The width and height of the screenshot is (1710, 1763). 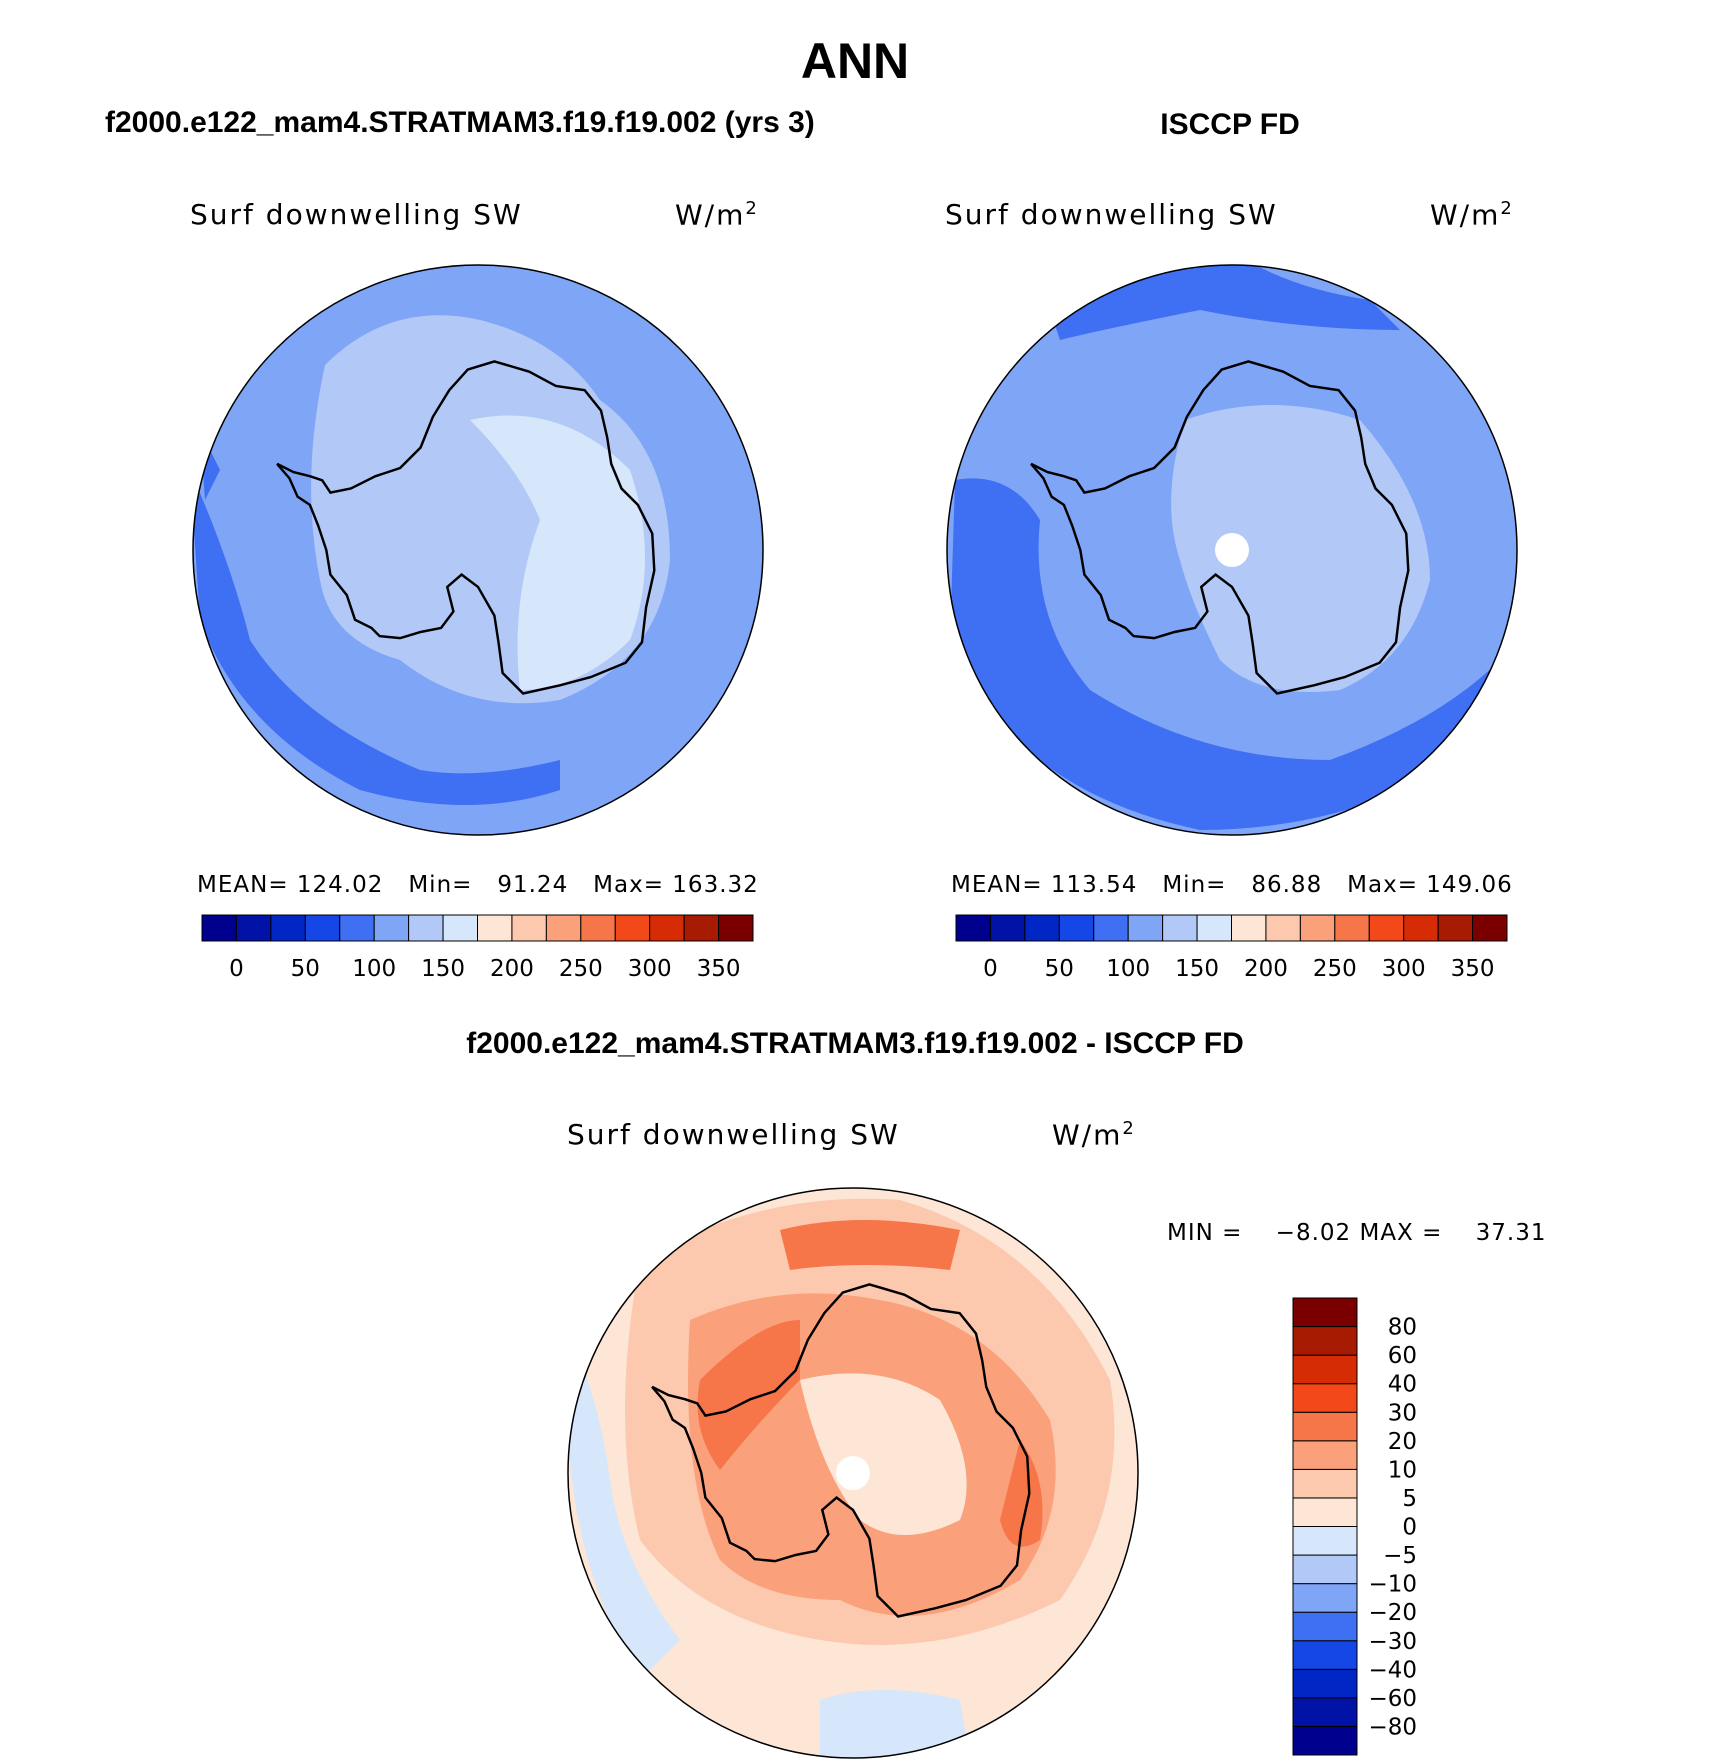 I want to click on panel-3-units-base: W/m, so click(x=1087, y=1135).